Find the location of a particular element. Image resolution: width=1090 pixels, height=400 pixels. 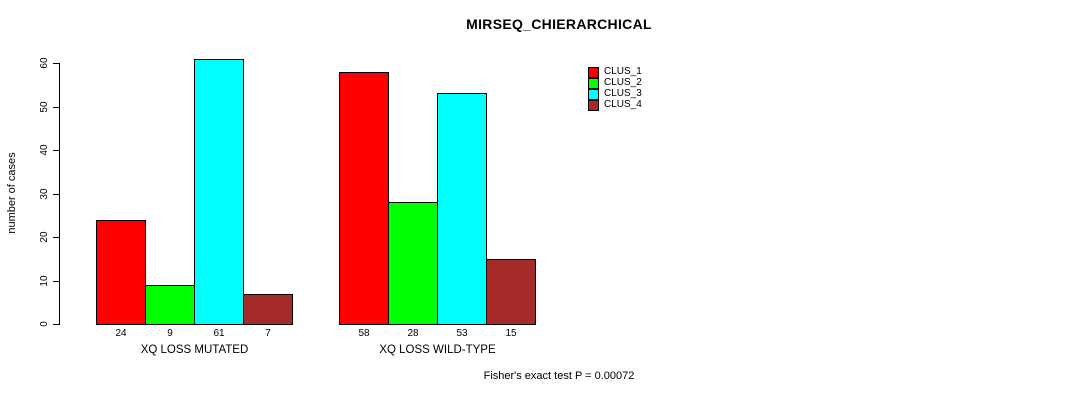

y-tick-label: 50 is located at coordinates (44, 107).